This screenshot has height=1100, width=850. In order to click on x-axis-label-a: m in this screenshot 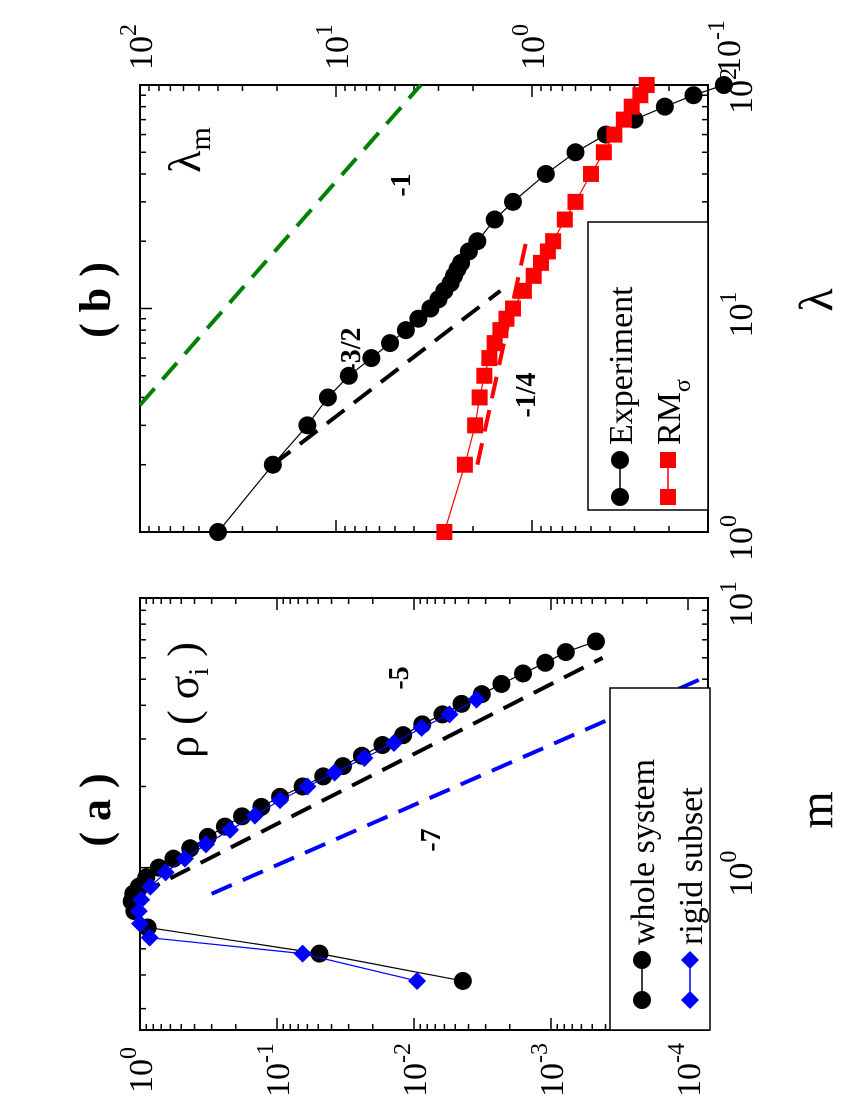, I will do `click(816, 809)`.